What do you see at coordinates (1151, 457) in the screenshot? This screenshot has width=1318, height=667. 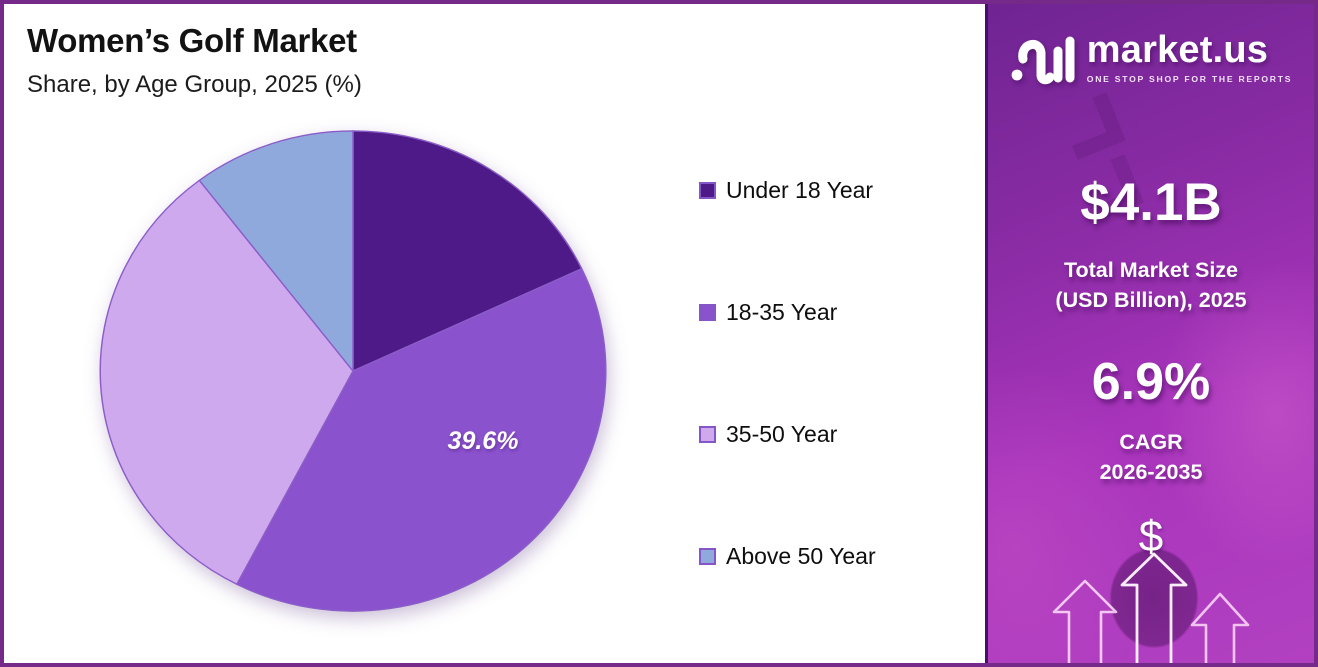 I see `cagr-label: CAGR 2026-2035` at bounding box center [1151, 457].